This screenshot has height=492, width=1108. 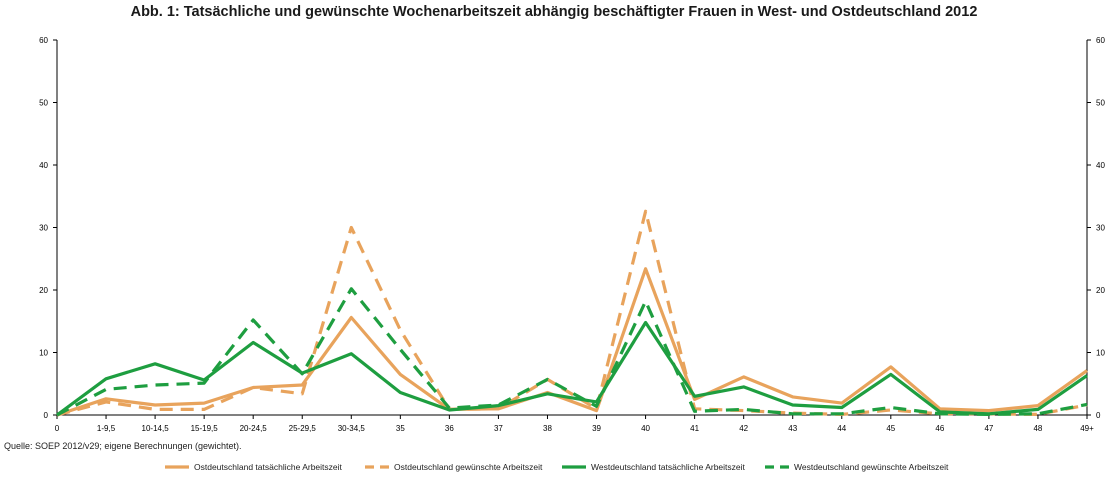 I want to click on x-tick-label: 42, so click(x=743, y=428).